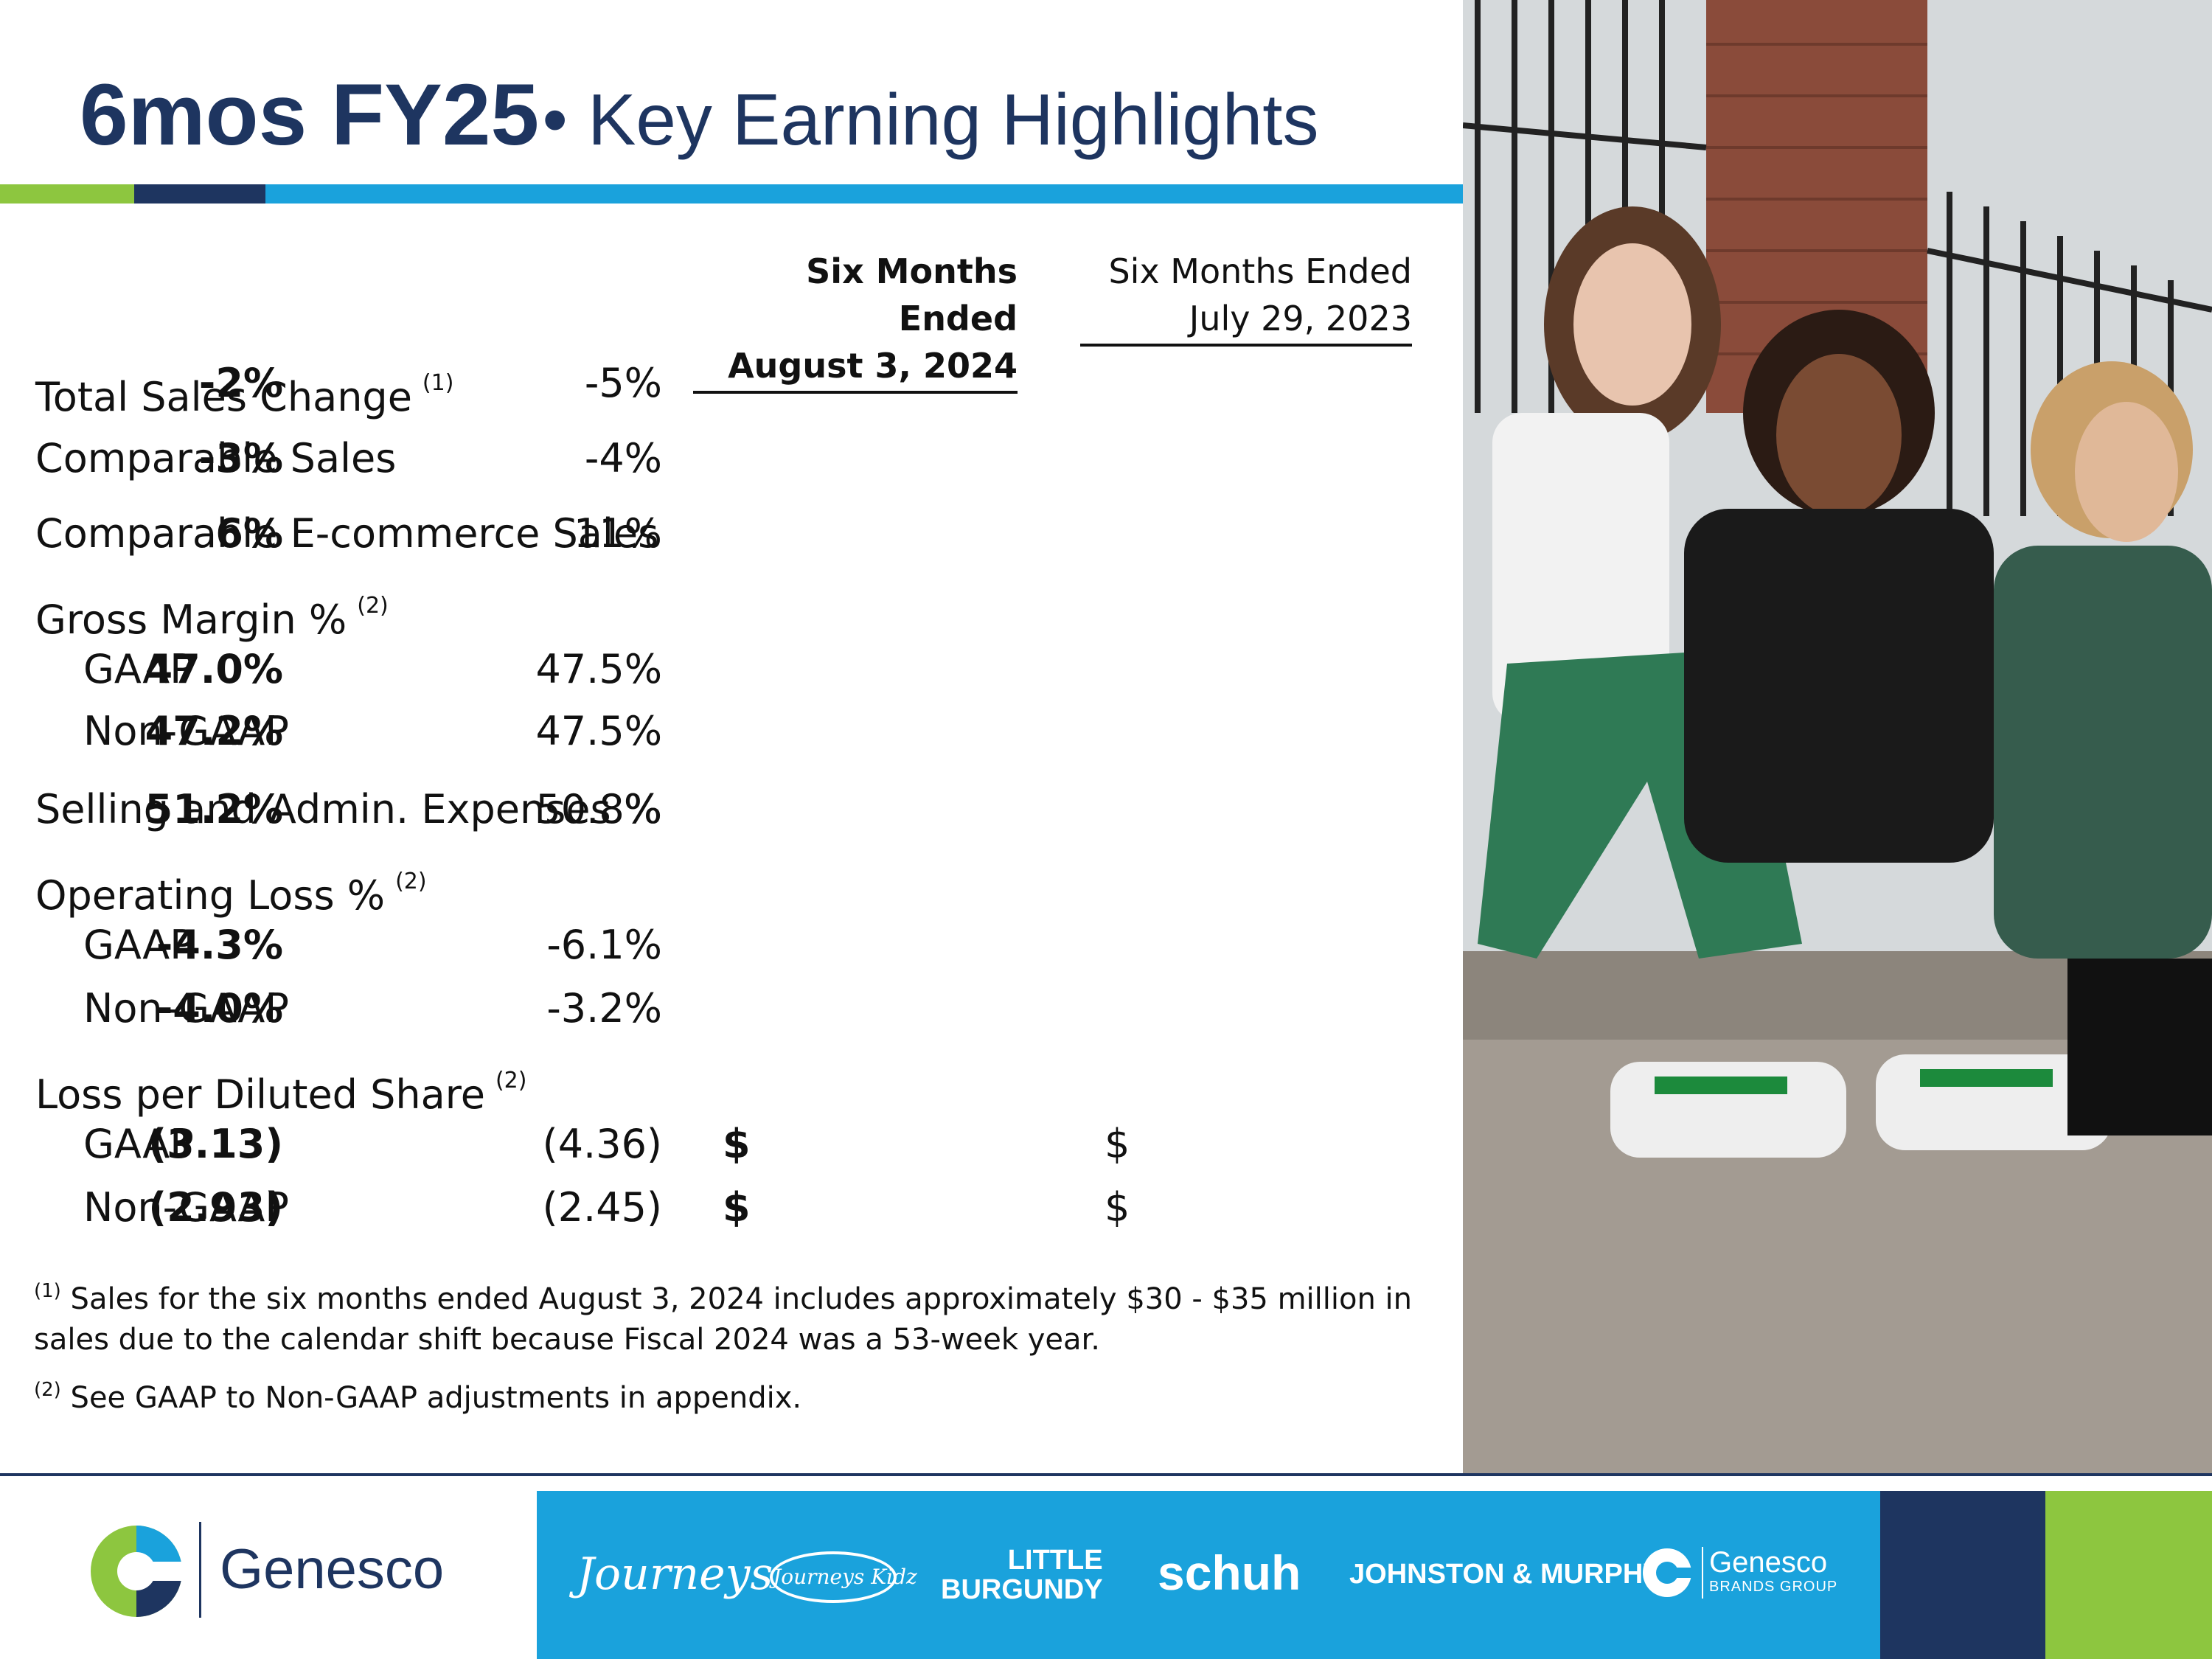 The height and width of the screenshot is (1659, 2212). I want to click on row-label: Comparable E-commerce Sales, so click(347, 533).